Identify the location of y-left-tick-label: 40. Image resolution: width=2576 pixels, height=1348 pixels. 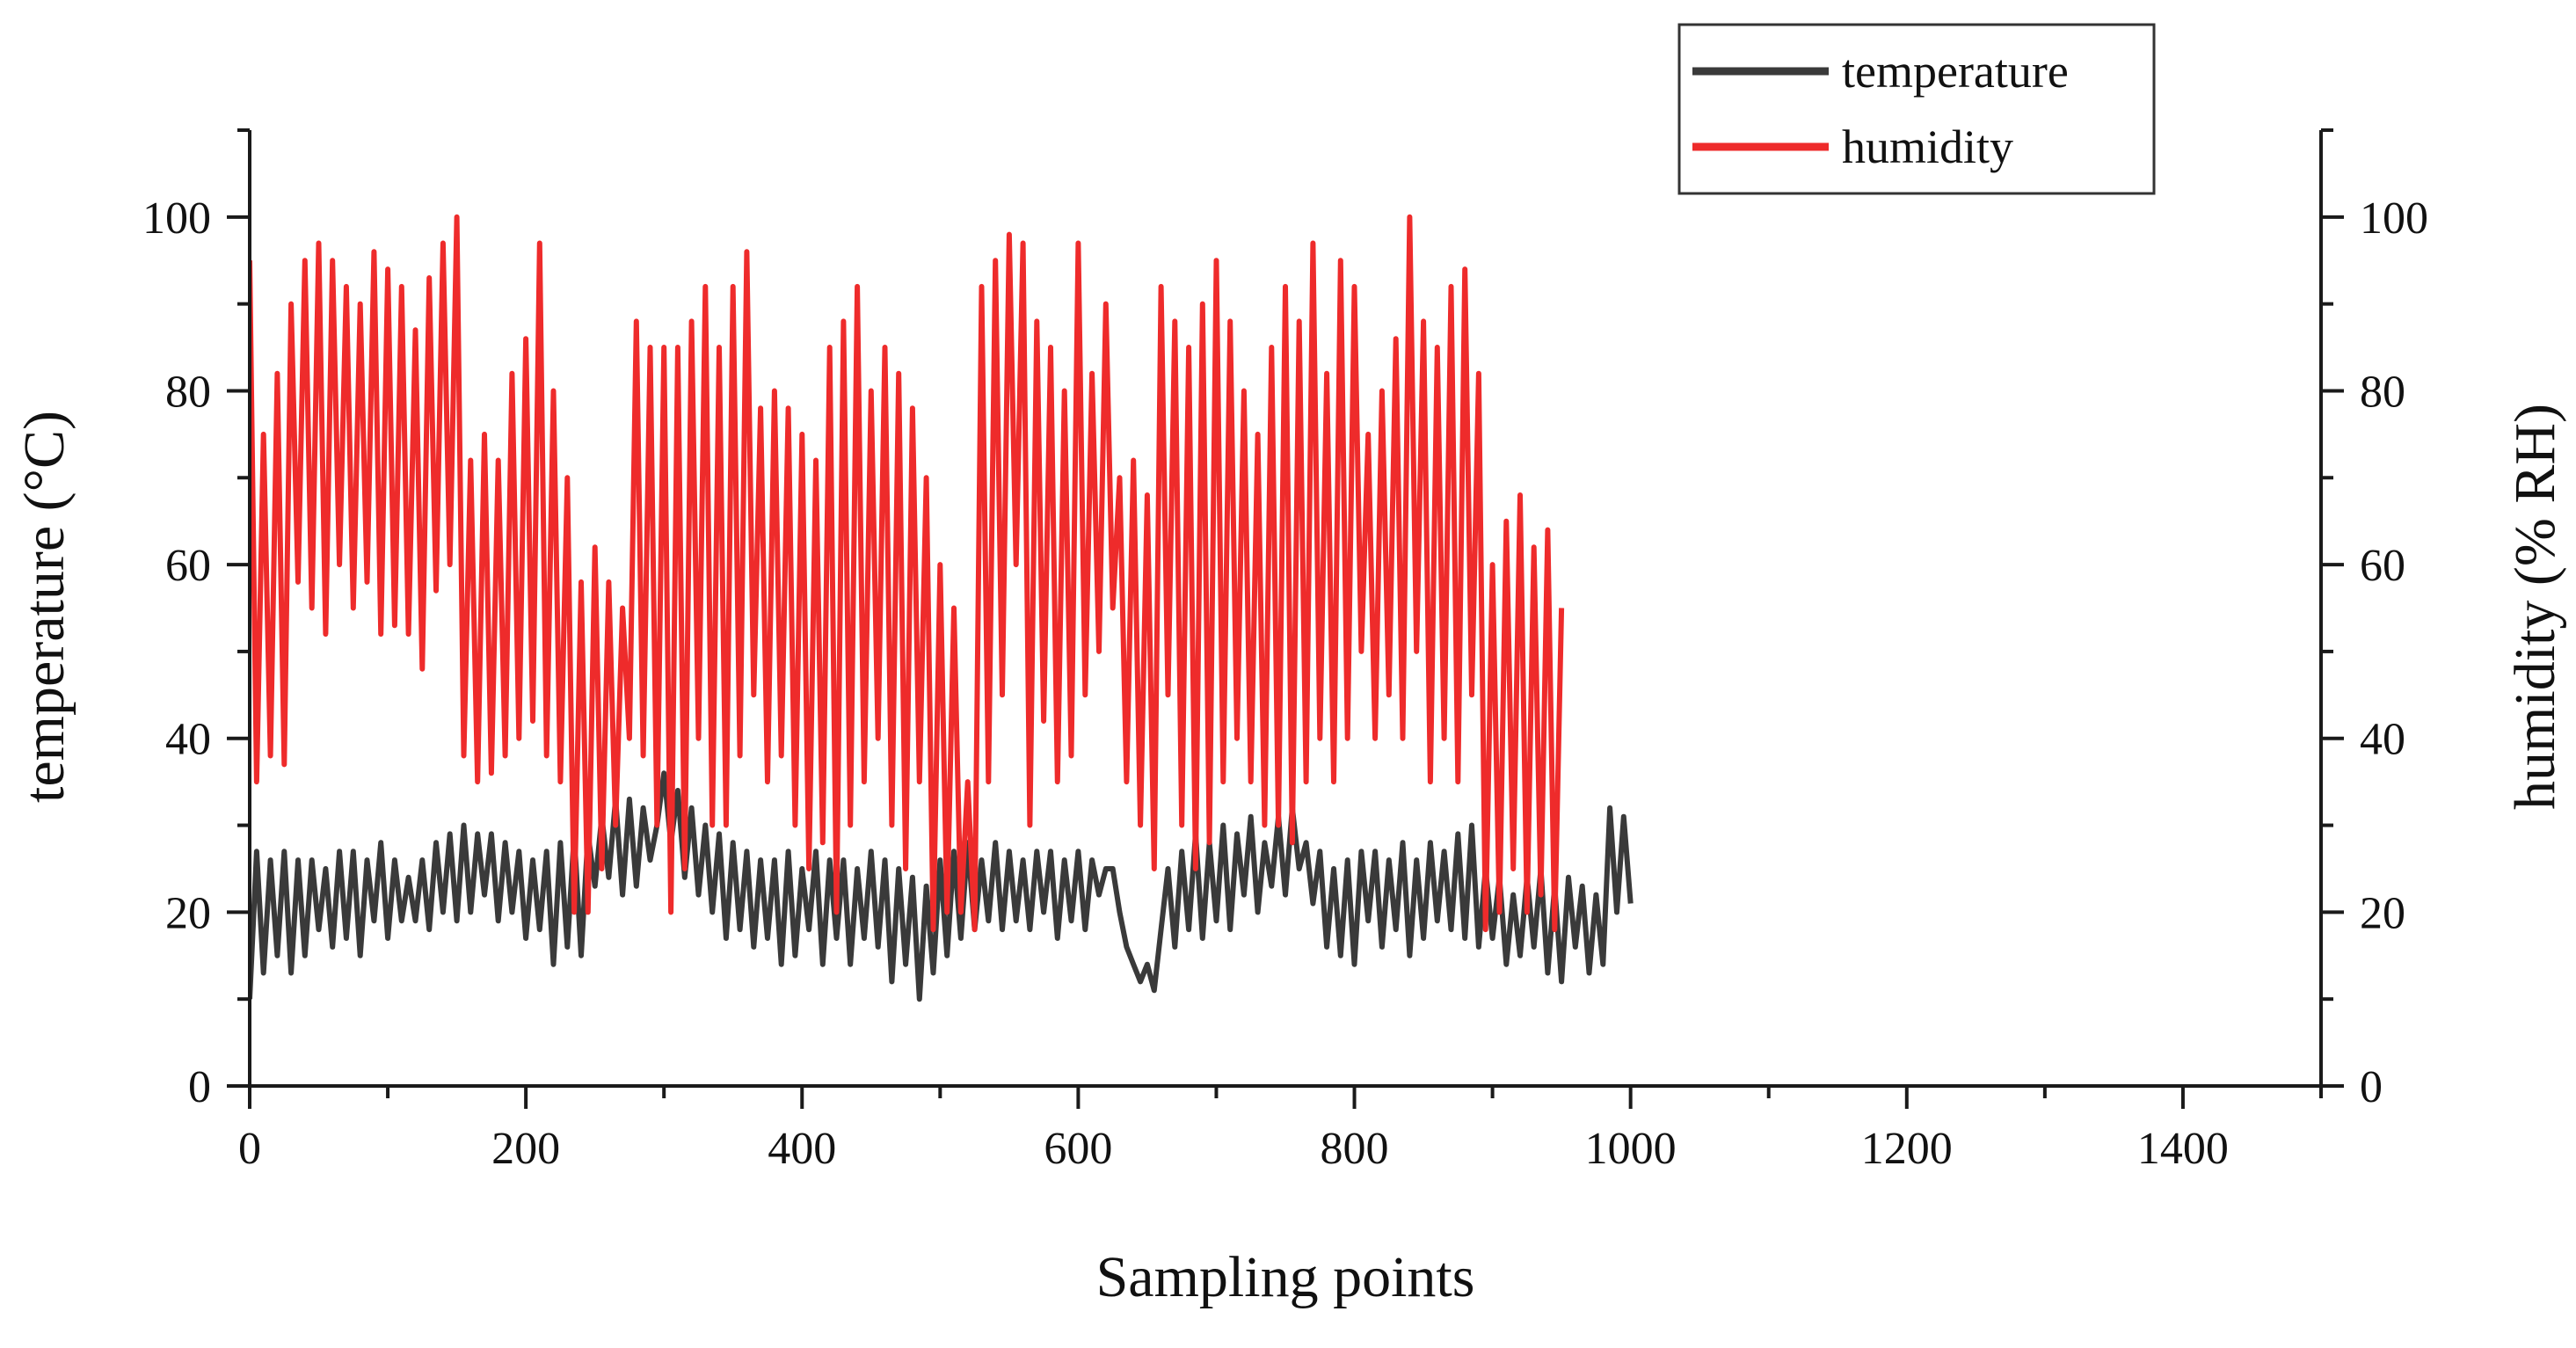
(188, 740).